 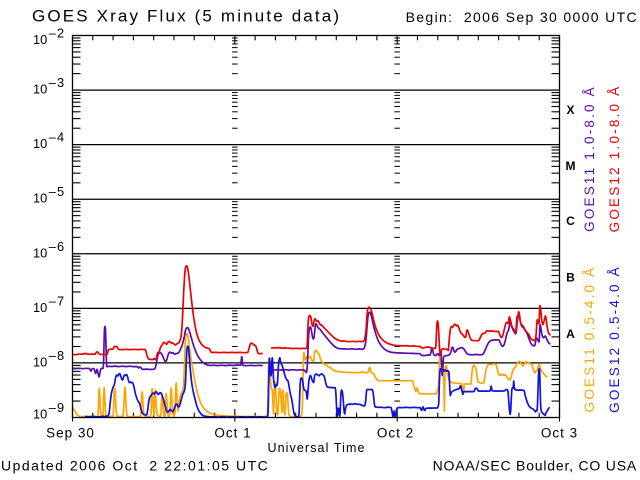 I want to click on svg-text: X, so click(x=570, y=110).